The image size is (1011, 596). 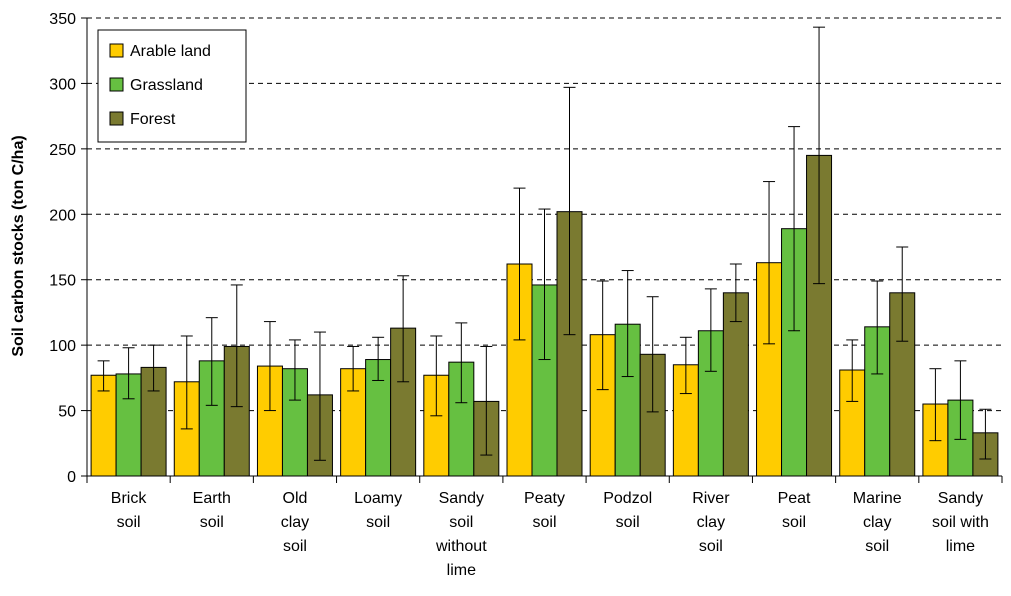 I want to click on y-tick-label: 250, so click(x=62, y=150).